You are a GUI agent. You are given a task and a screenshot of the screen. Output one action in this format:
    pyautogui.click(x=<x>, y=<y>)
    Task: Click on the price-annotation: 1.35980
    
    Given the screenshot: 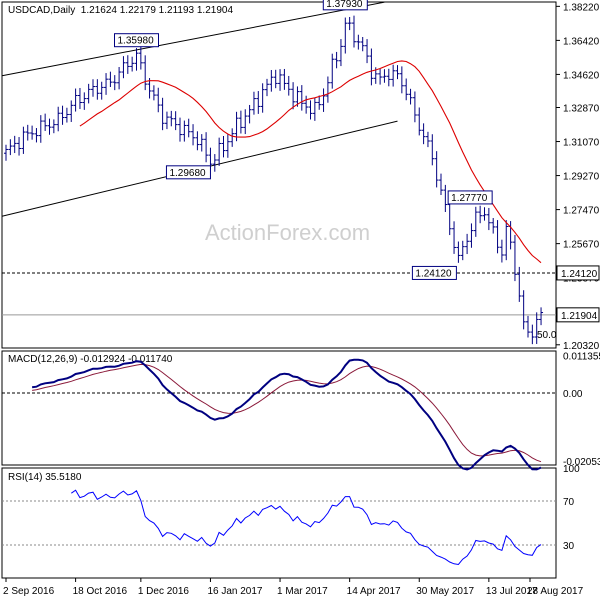 What is the action you would take?
    pyautogui.click(x=136, y=40)
    